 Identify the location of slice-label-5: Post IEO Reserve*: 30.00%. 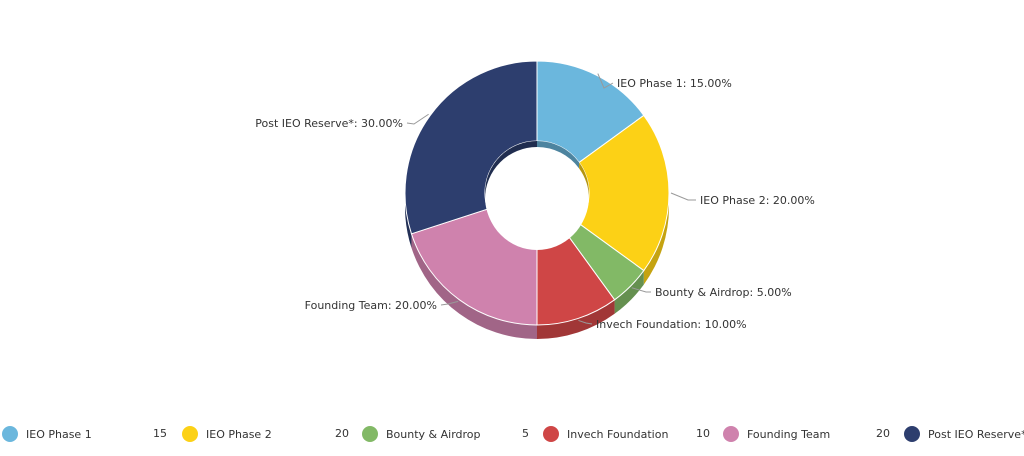
(329, 123).